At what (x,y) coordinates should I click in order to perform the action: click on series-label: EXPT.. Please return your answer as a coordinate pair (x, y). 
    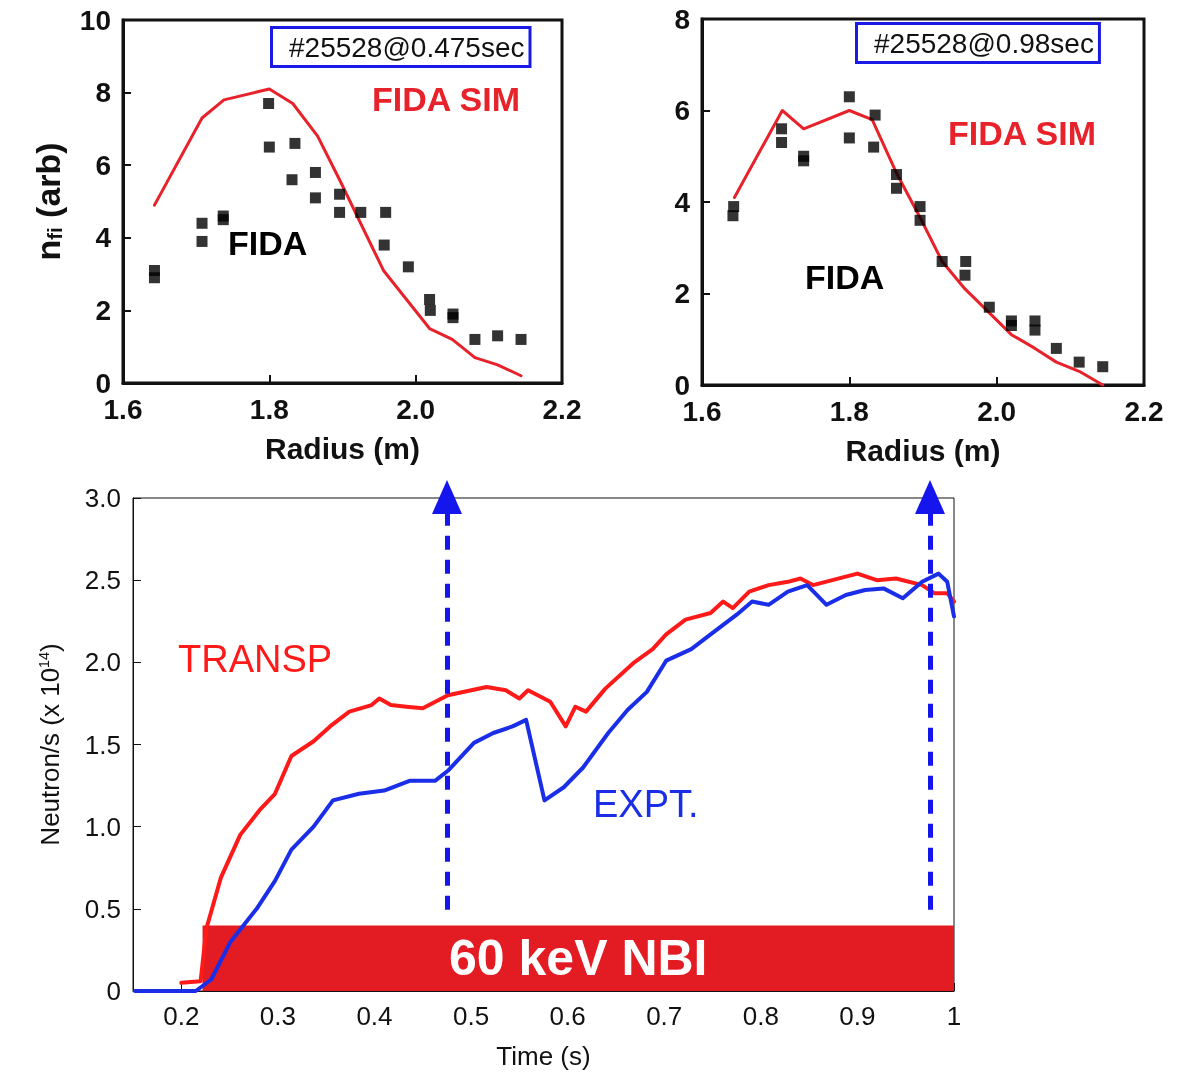
    Looking at the image, I should click on (646, 804).